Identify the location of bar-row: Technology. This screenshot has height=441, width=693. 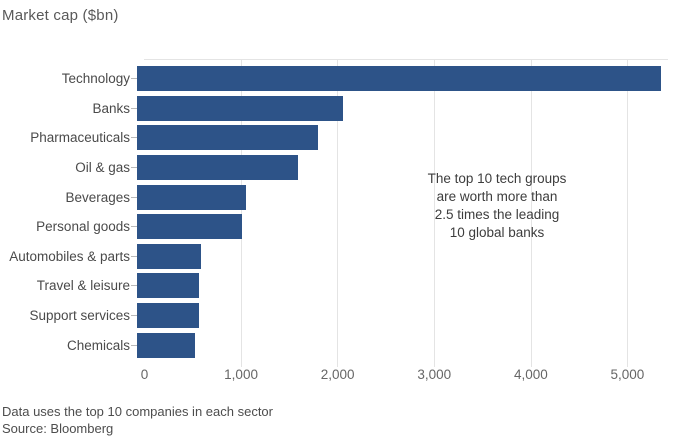
(334, 79).